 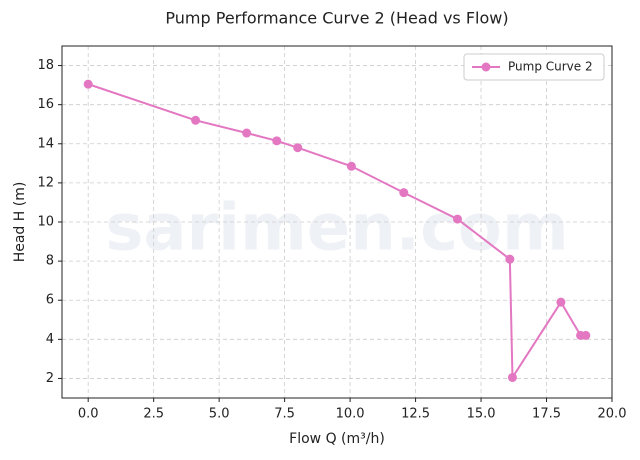 What do you see at coordinates (45, 222) in the screenshot?
I see `y-tick-label: 10` at bounding box center [45, 222].